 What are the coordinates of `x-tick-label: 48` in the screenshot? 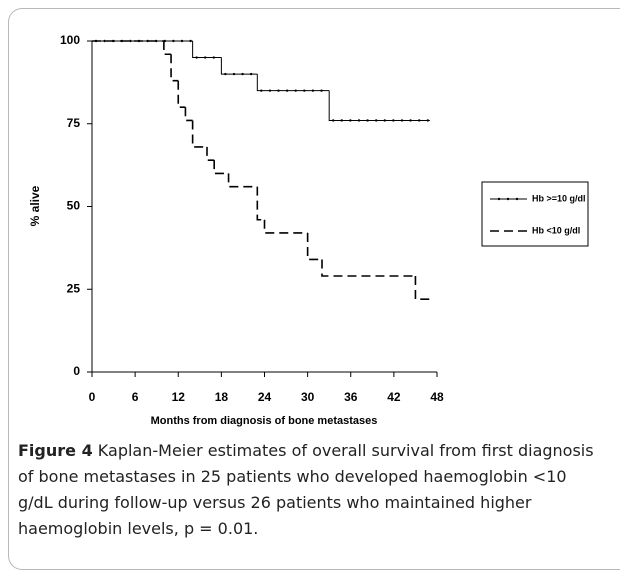 It's located at (437, 397).